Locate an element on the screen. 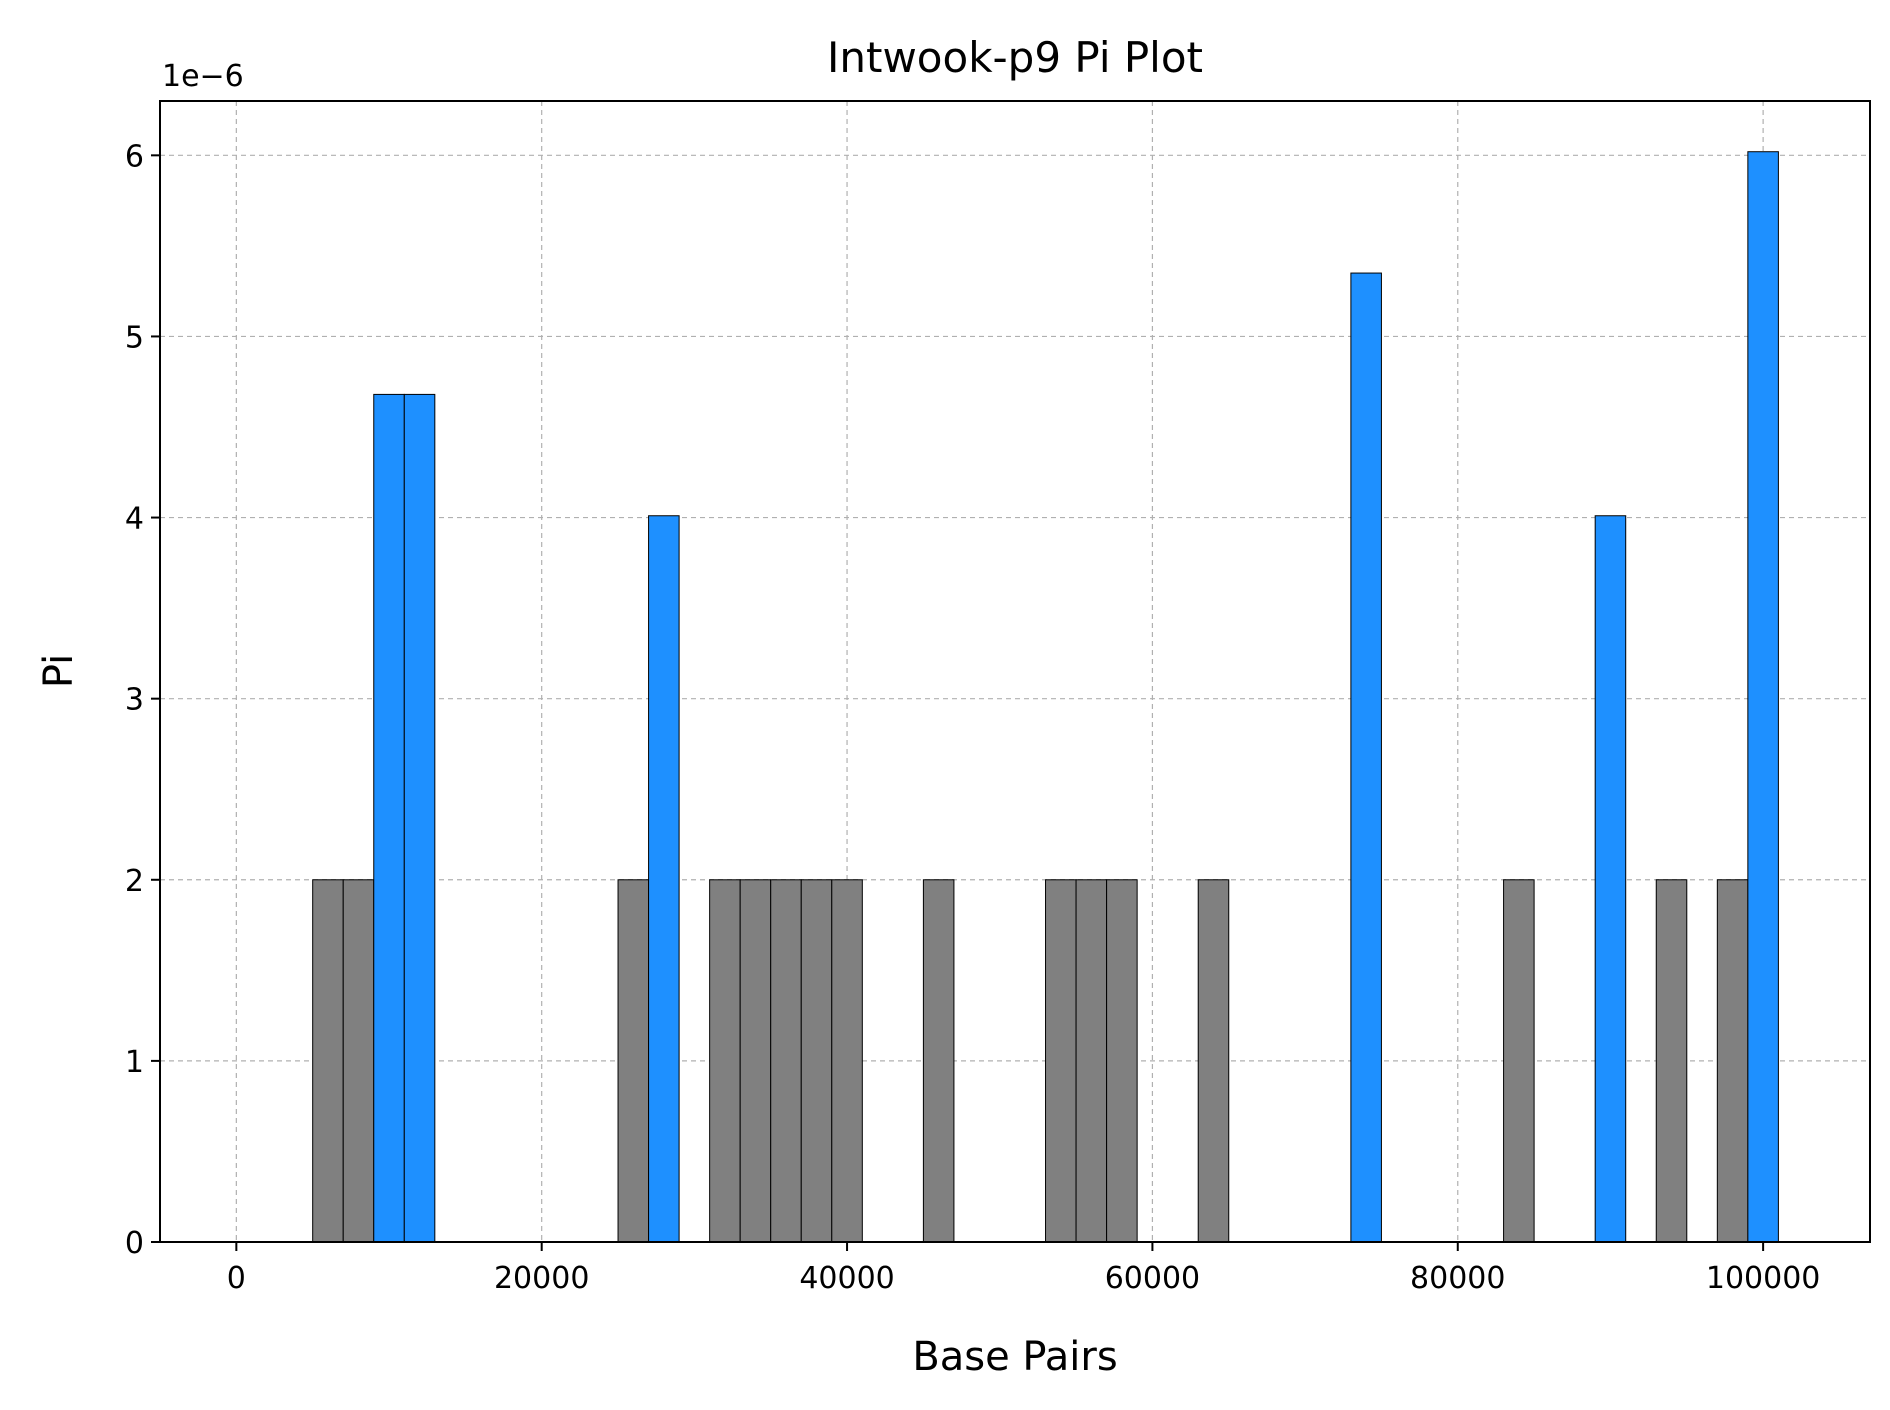 The image size is (1890, 1410). x-tick-label: 80000 is located at coordinates (1457, 1278).